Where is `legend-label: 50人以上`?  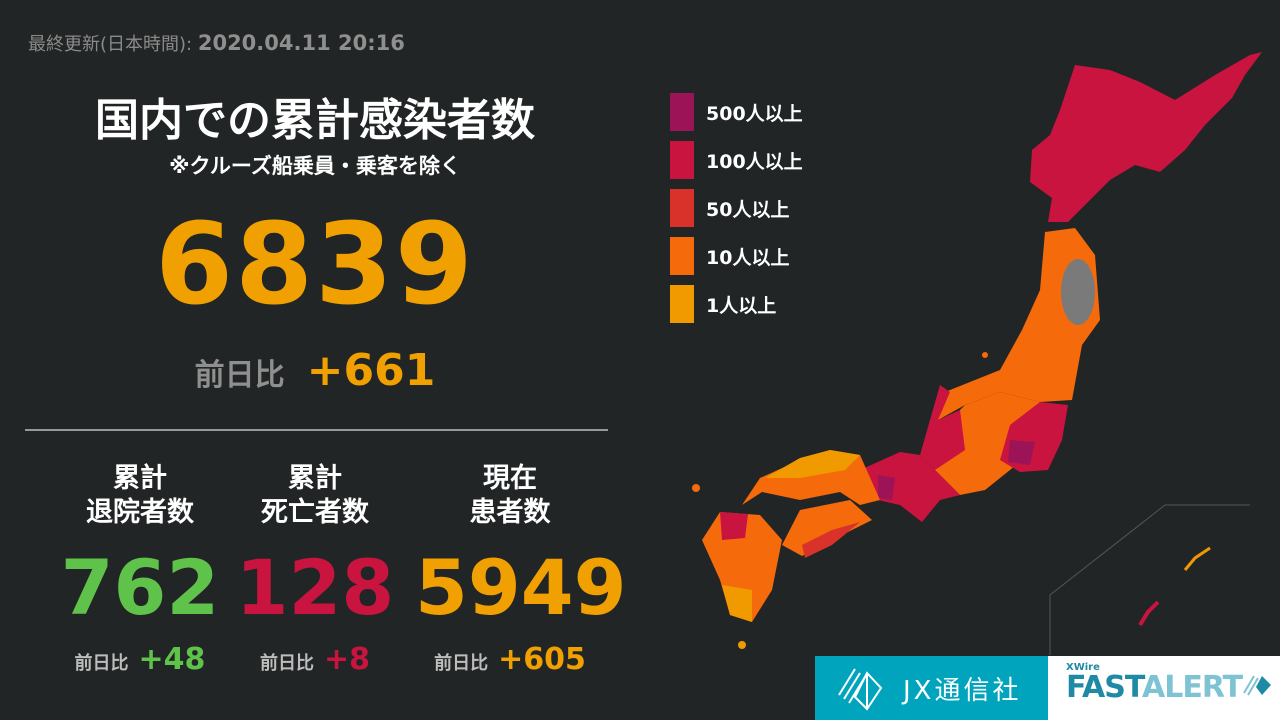 legend-label: 50人以上 is located at coordinates (748, 209).